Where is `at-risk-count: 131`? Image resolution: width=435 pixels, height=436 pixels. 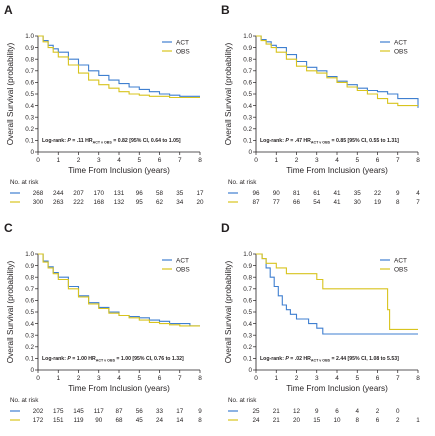 at-risk-count: 131 is located at coordinates (119, 193).